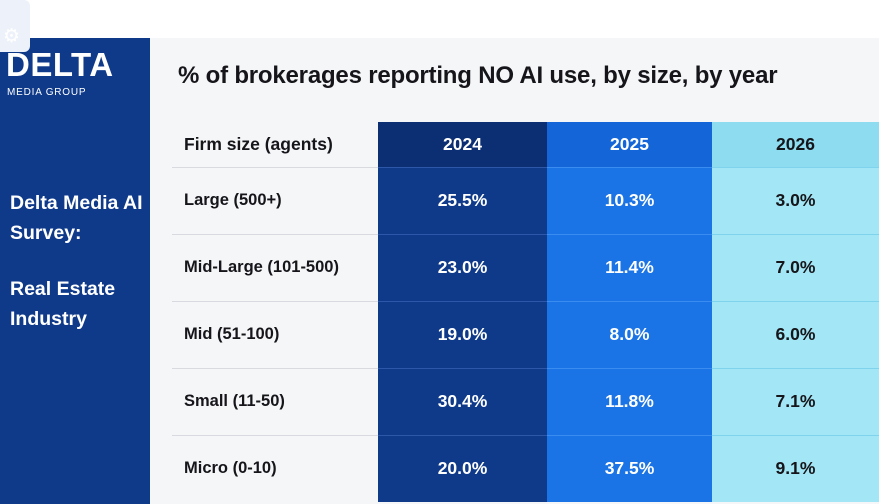 This screenshot has height=504, width=879. Describe the element at coordinates (47, 92) in the screenshot. I see `logo-tagline: MEDIA GROUP` at that location.